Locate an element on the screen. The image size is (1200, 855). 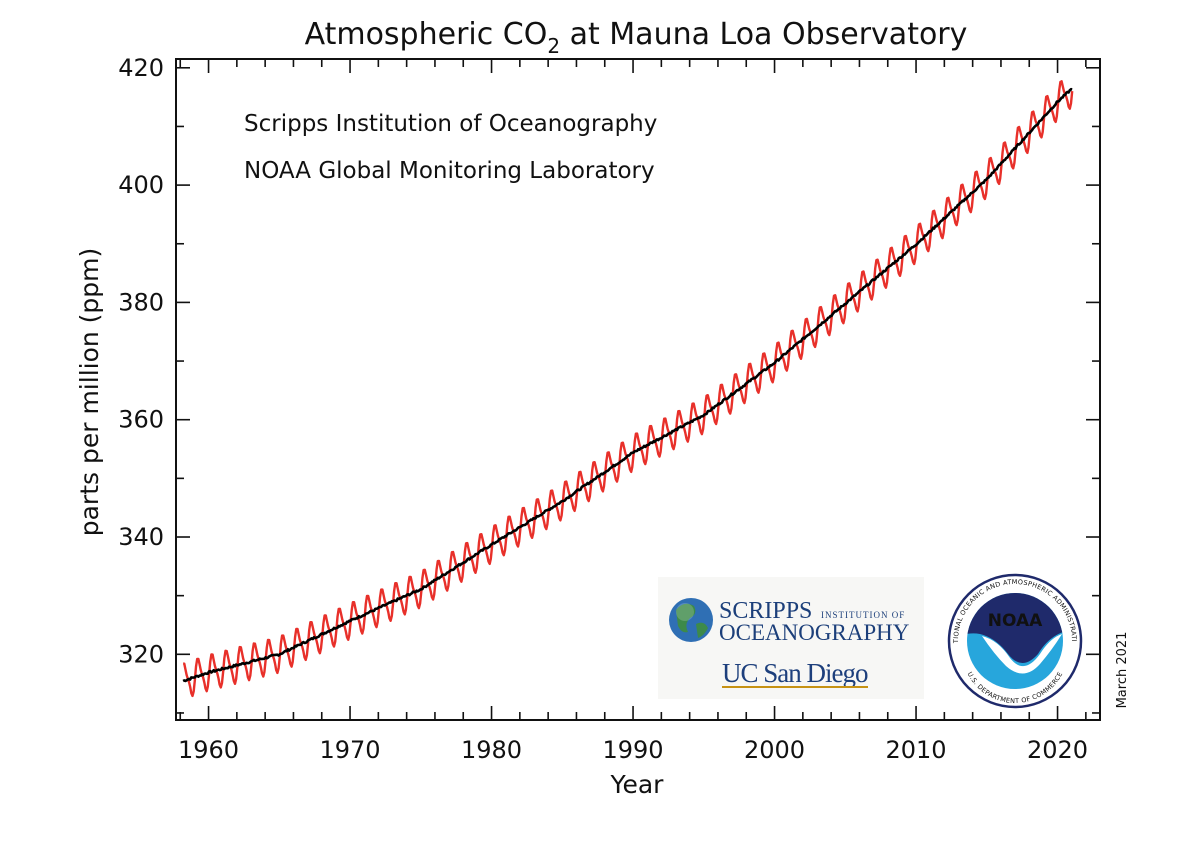
scripps-oceanography: OCEANOGRAPHY is located at coordinates (814, 632).